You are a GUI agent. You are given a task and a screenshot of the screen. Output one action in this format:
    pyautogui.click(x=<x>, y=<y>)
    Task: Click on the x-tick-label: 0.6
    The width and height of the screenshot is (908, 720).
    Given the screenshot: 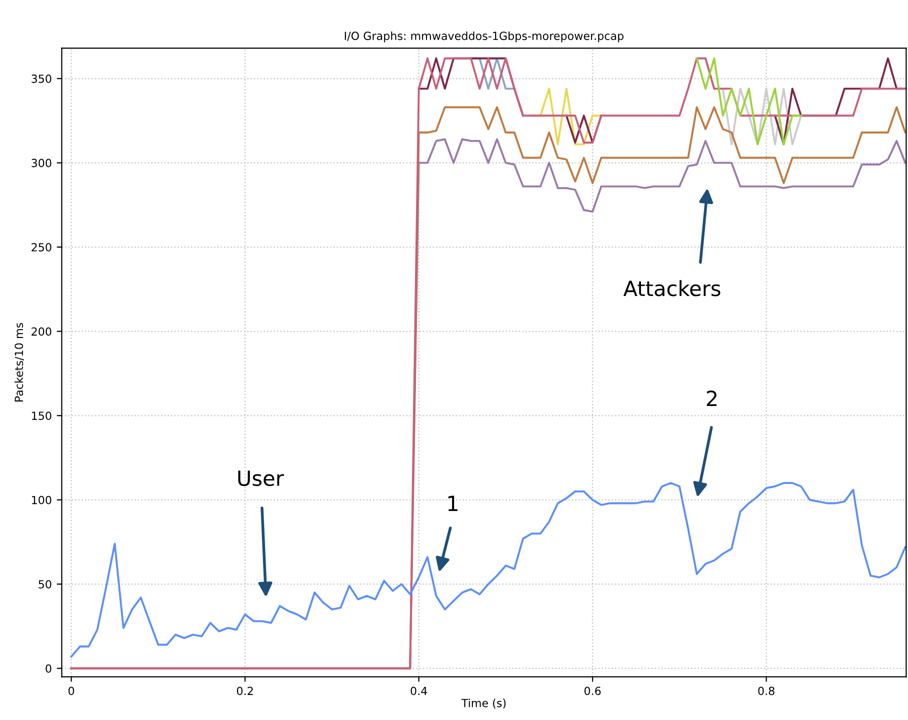 What is the action you would take?
    pyautogui.click(x=592, y=691)
    